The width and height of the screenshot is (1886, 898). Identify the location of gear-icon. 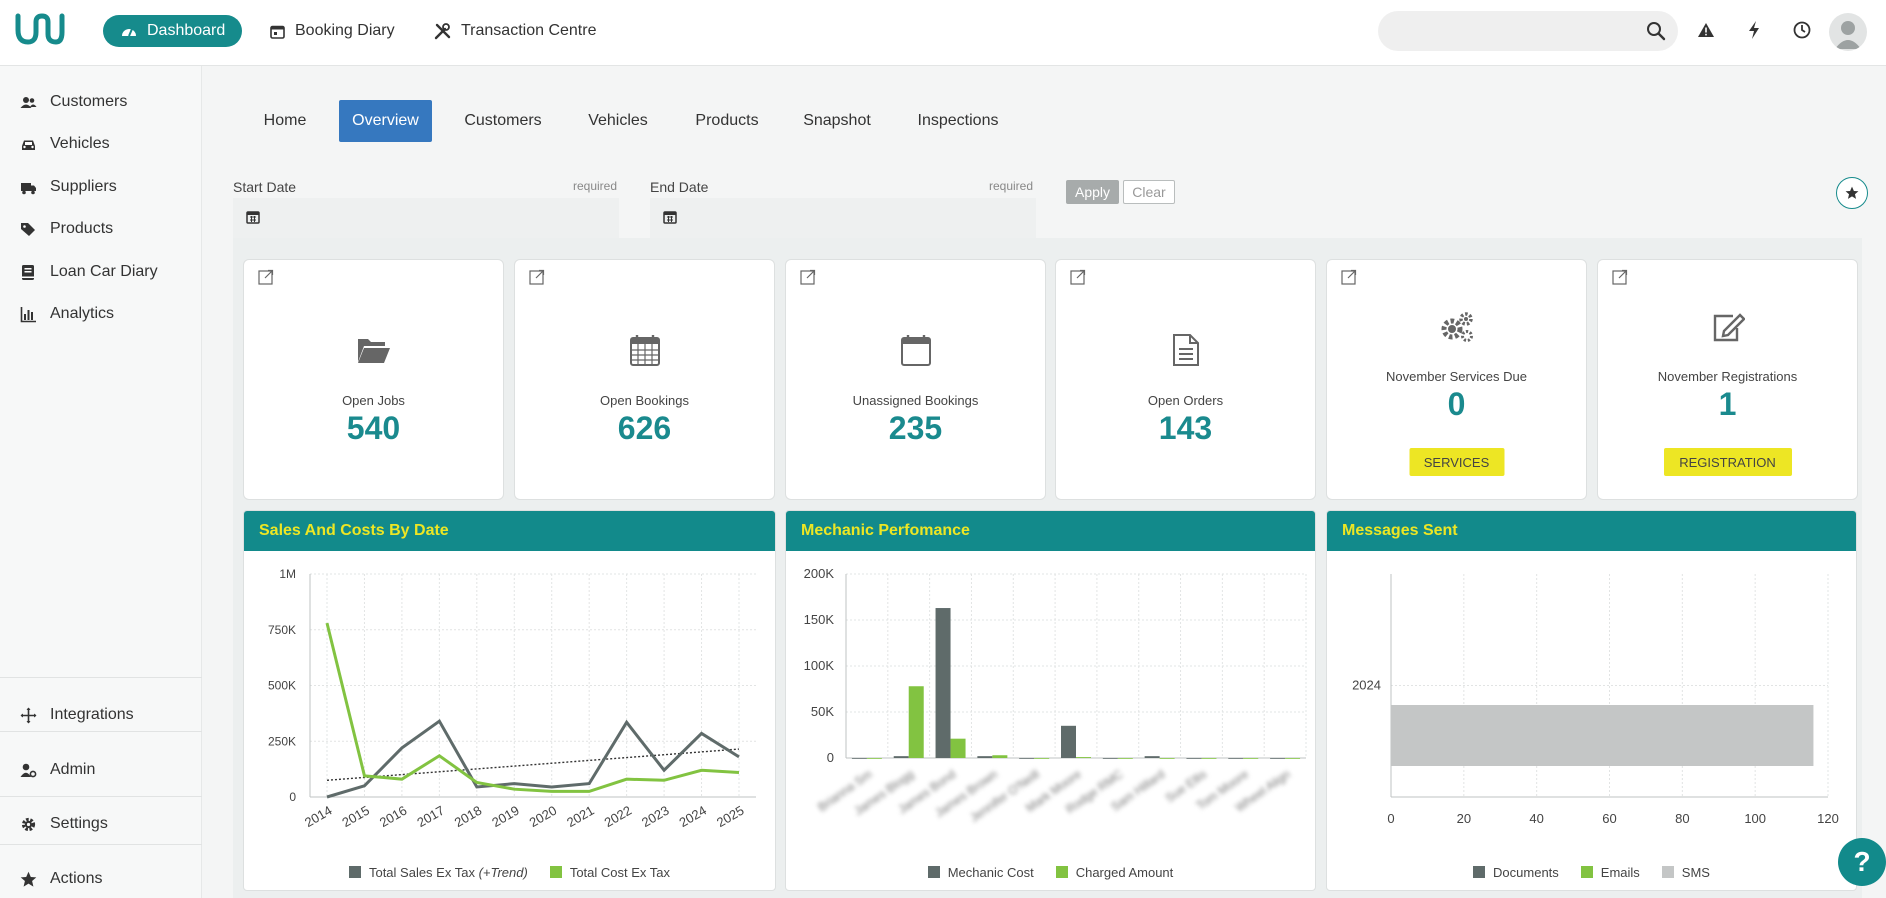
(28, 824).